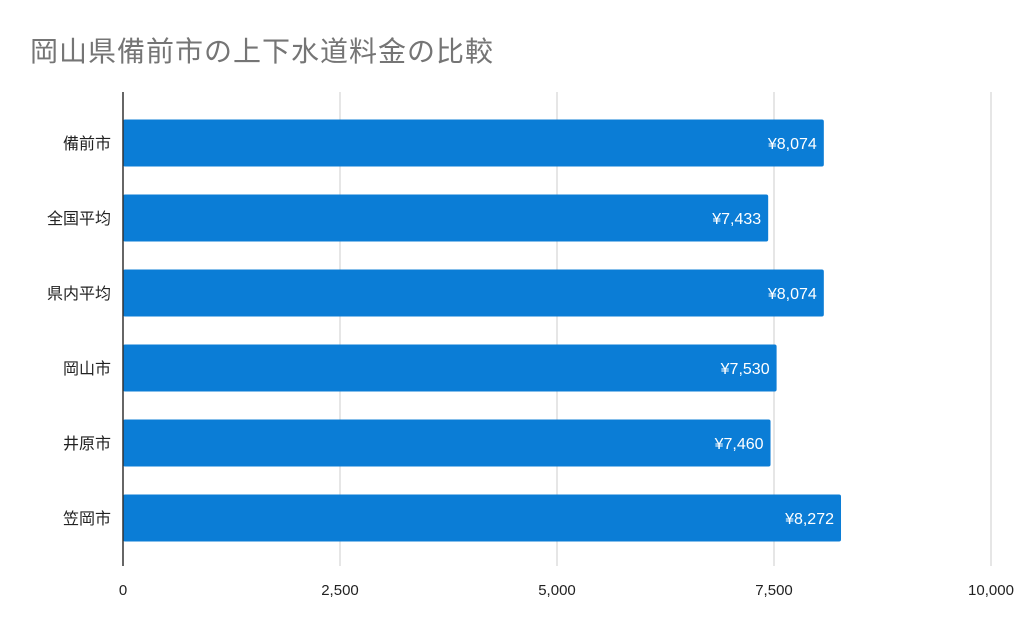  What do you see at coordinates (123, 590) in the screenshot?
I see `x-tick-label: 0` at bounding box center [123, 590].